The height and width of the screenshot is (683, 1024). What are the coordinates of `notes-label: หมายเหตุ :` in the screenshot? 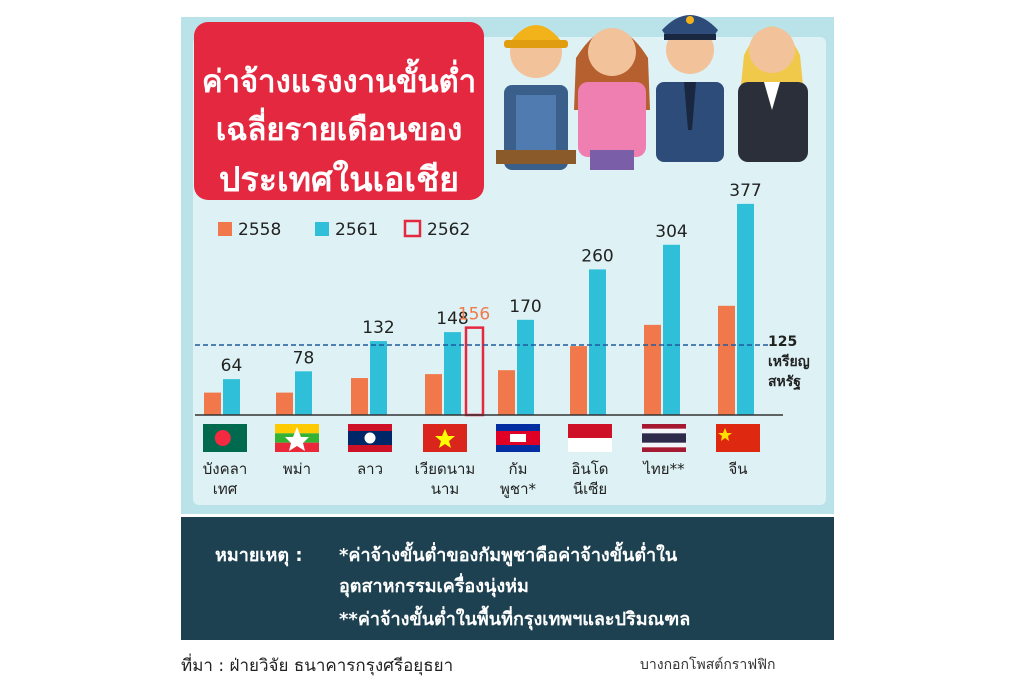 It's located at (259, 555).